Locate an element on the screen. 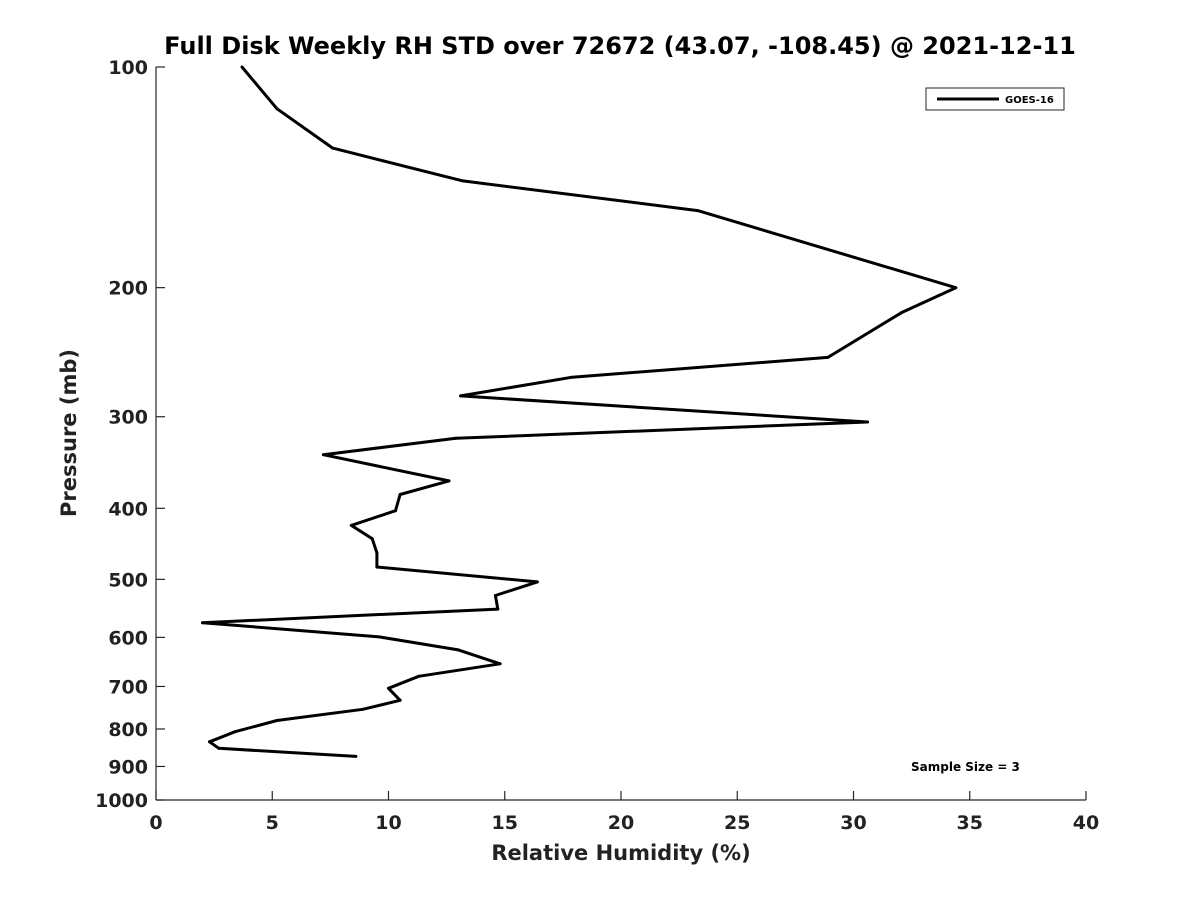 This screenshot has width=1200, height=900. x-tick-label: 40 is located at coordinates (1086, 823).